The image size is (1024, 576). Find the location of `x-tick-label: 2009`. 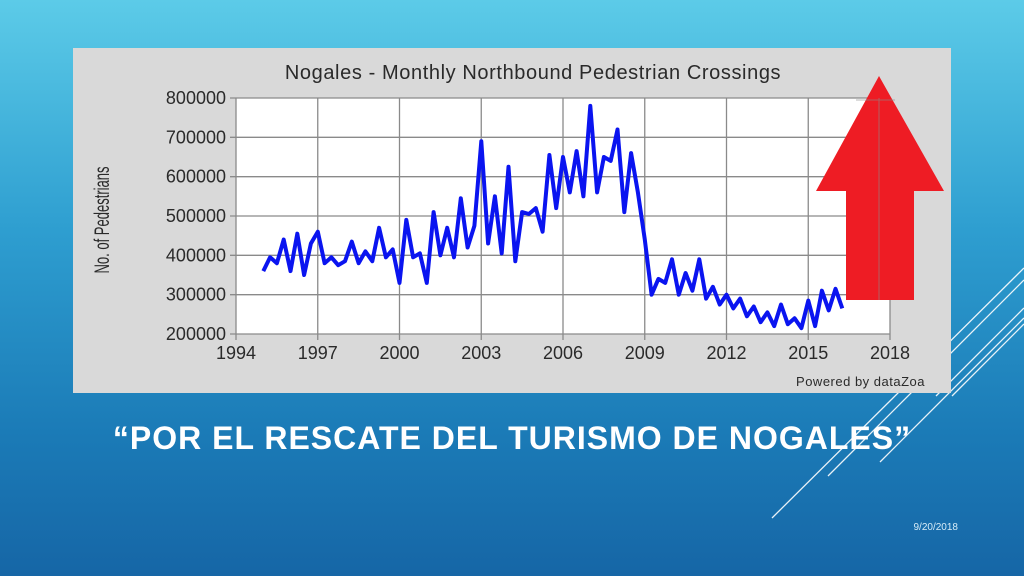

x-tick-label: 2009 is located at coordinates (645, 353).